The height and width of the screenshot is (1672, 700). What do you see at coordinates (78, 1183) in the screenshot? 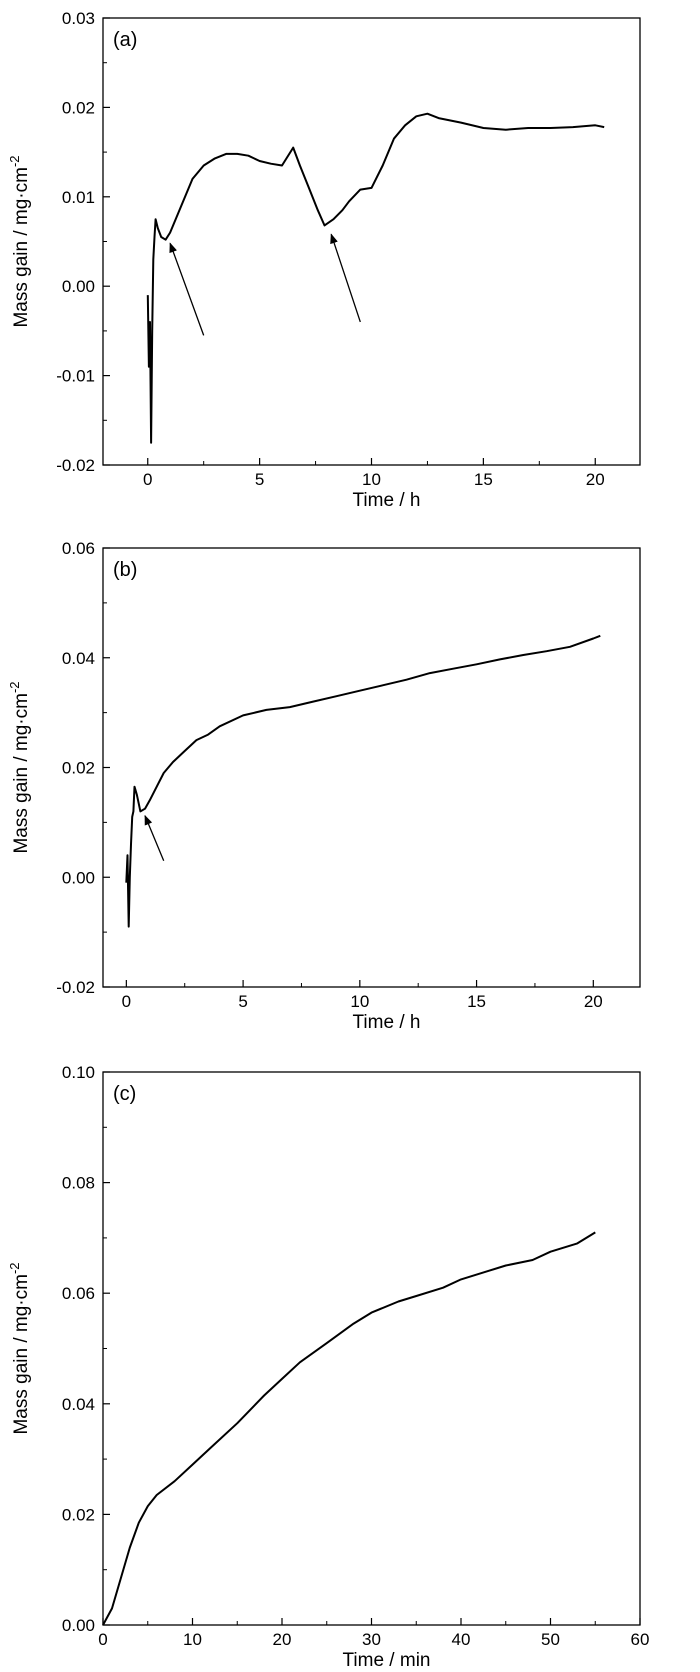
I see `y-tick-label: 0.08` at bounding box center [78, 1183].